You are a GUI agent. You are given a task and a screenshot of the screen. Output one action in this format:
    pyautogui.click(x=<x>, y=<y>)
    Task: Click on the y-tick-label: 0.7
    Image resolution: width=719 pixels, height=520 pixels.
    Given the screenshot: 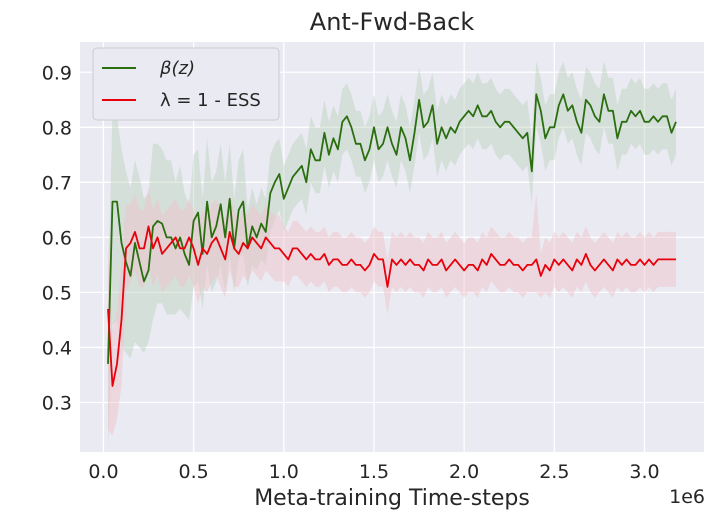 What is the action you would take?
    pyautogui.click(x=57, y=183)
    